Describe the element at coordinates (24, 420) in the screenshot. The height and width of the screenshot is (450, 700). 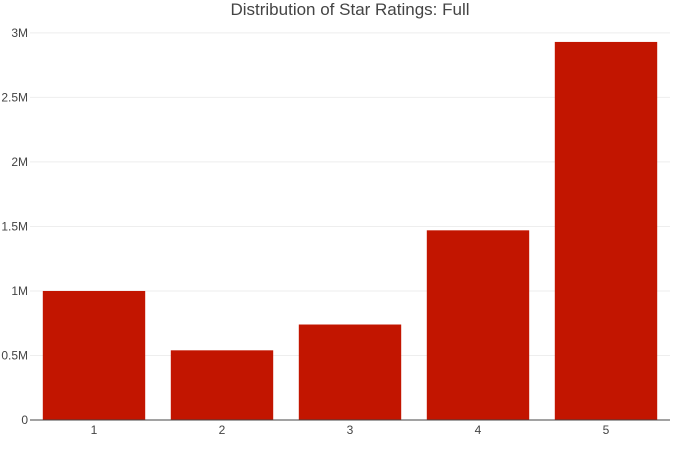
I see `y-tick-label: 0` at that location.